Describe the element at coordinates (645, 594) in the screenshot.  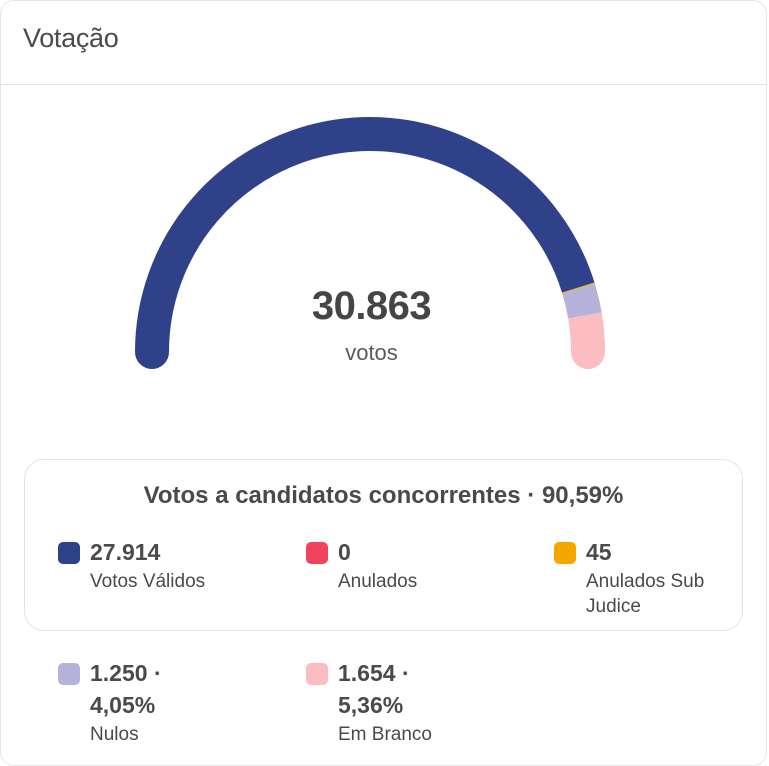
I see `sub-judice-label: Anulados Sub Judice` at that location.